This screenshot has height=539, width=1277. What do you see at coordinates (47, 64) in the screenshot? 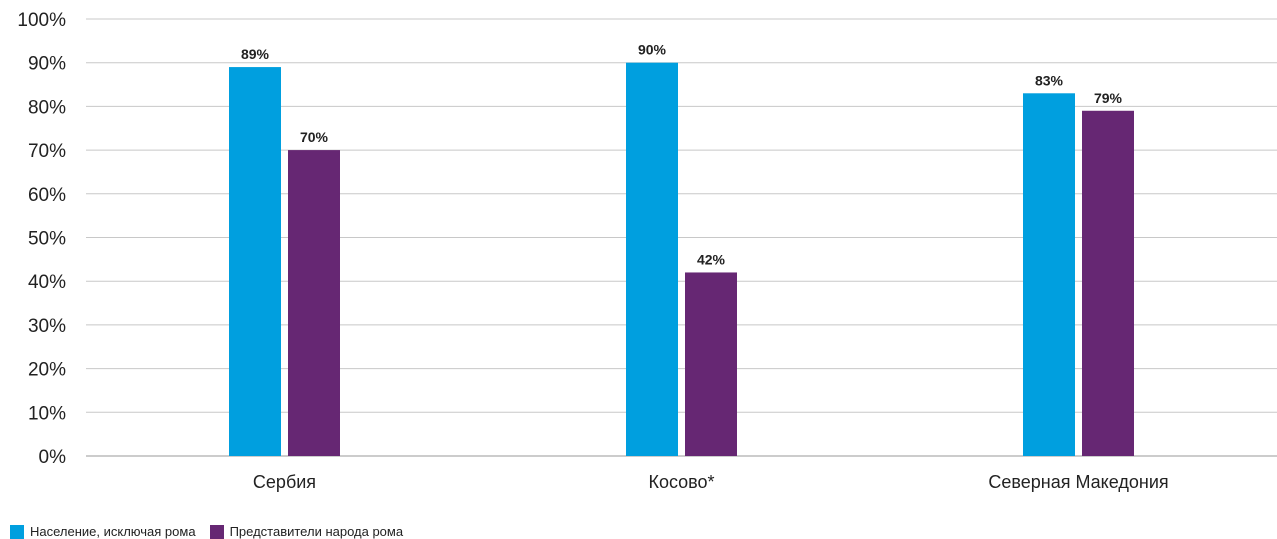
I see `y-tick-label: 90%` at bounding box center [47, 64].